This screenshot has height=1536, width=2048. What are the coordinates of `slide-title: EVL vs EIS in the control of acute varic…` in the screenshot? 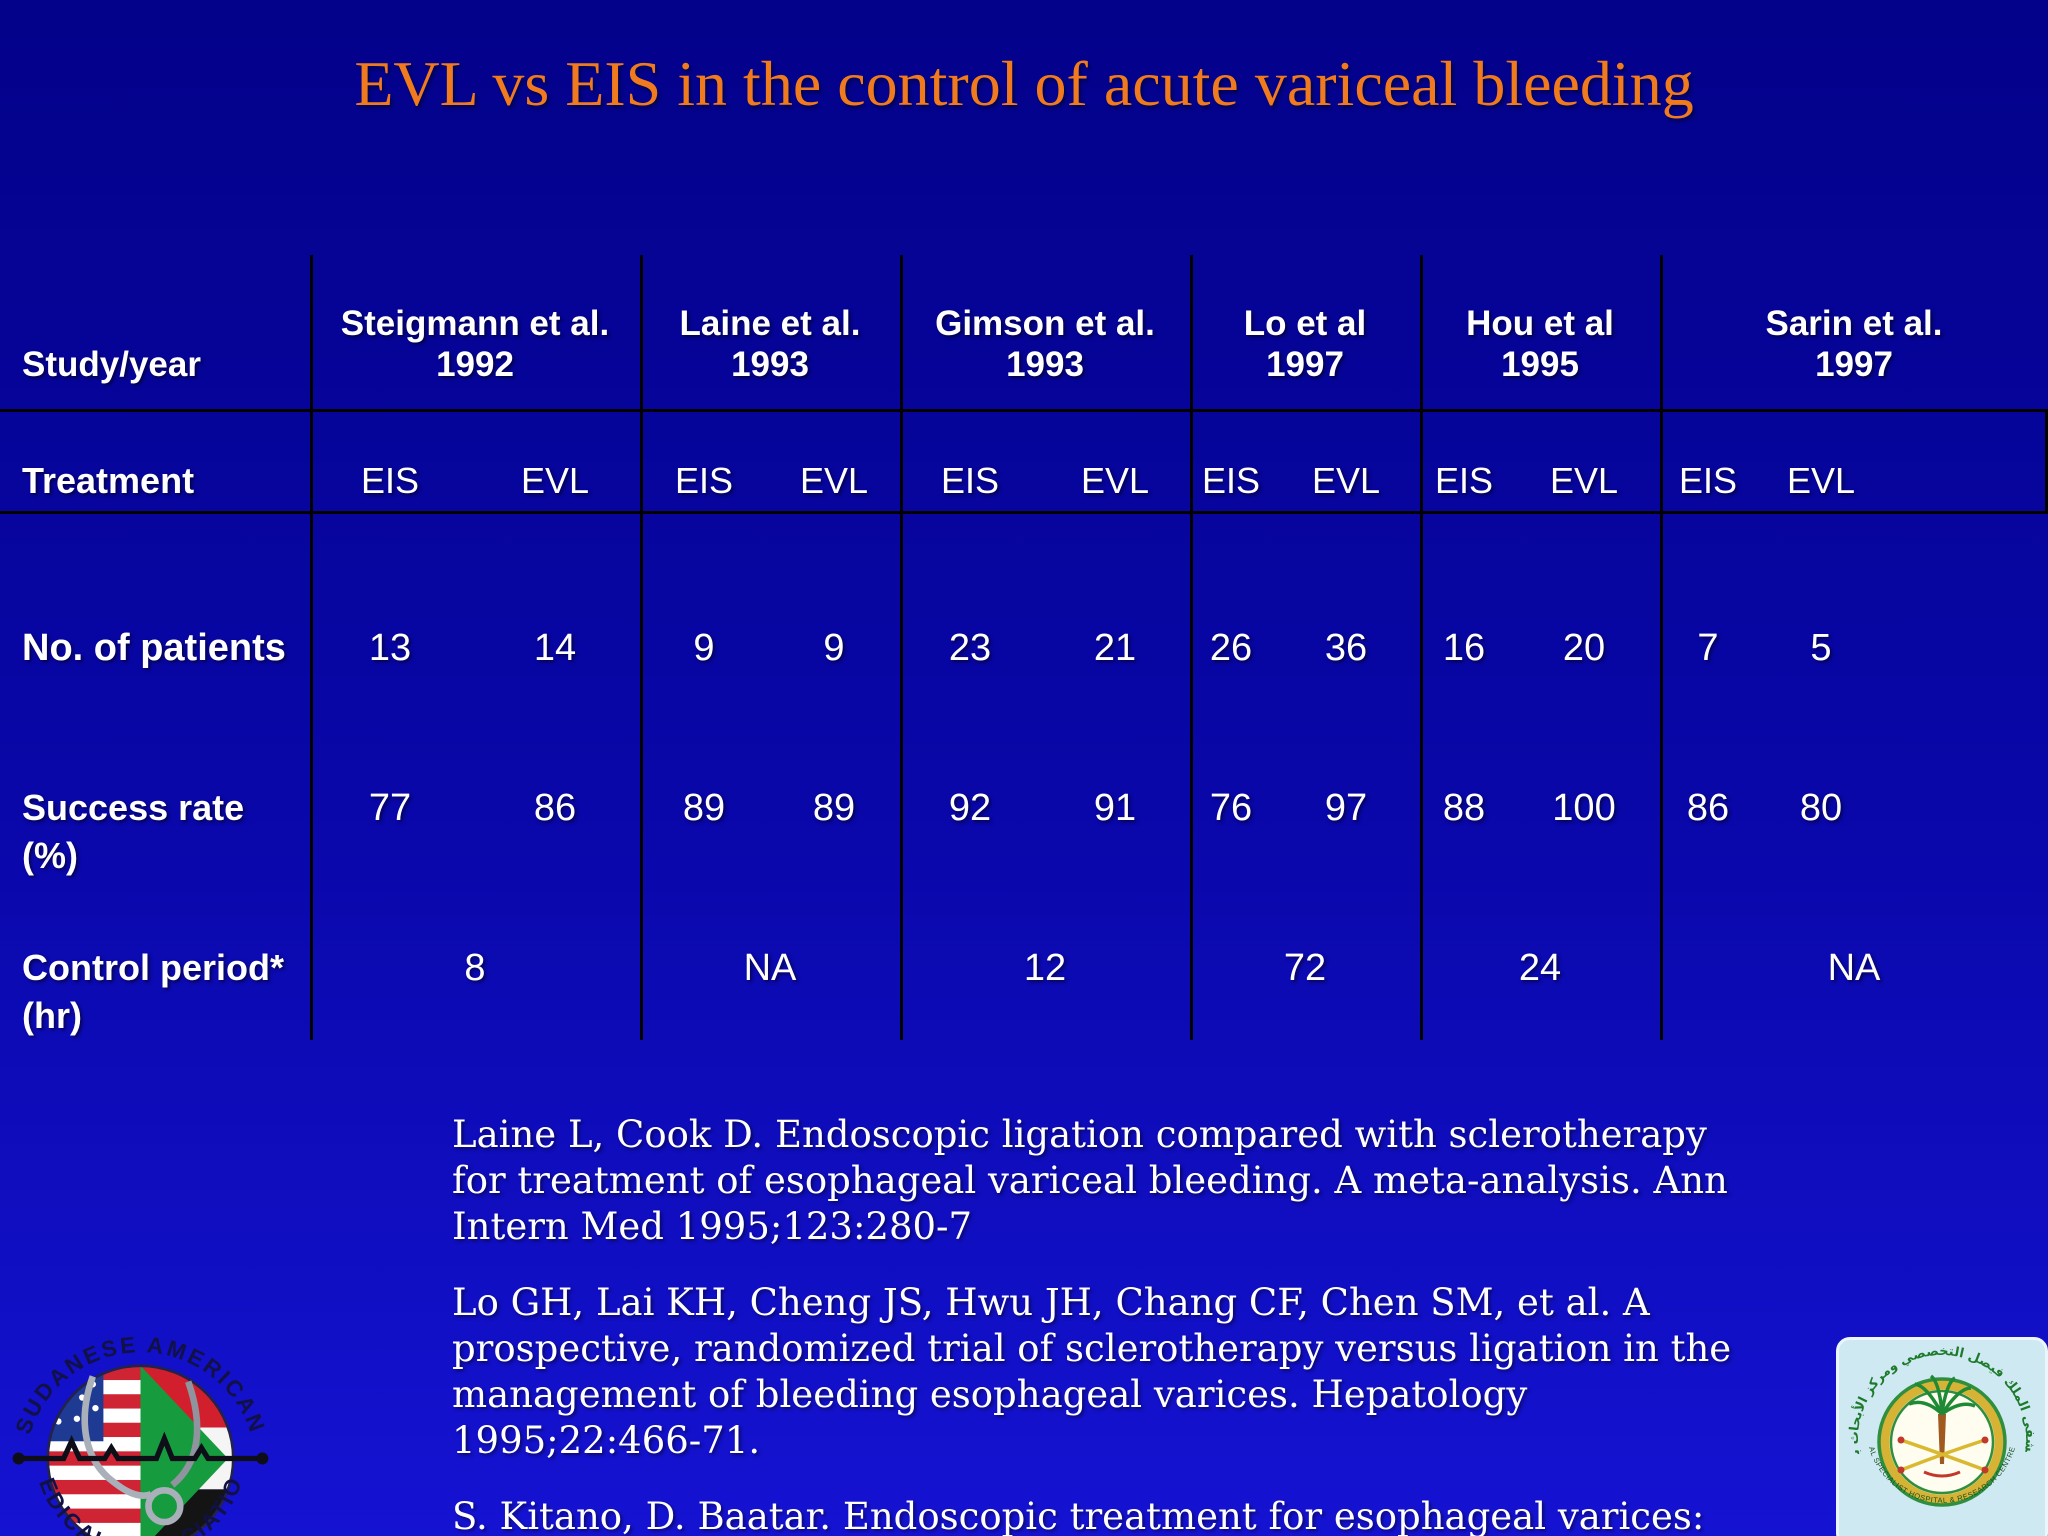 It's located at (1024, 83).